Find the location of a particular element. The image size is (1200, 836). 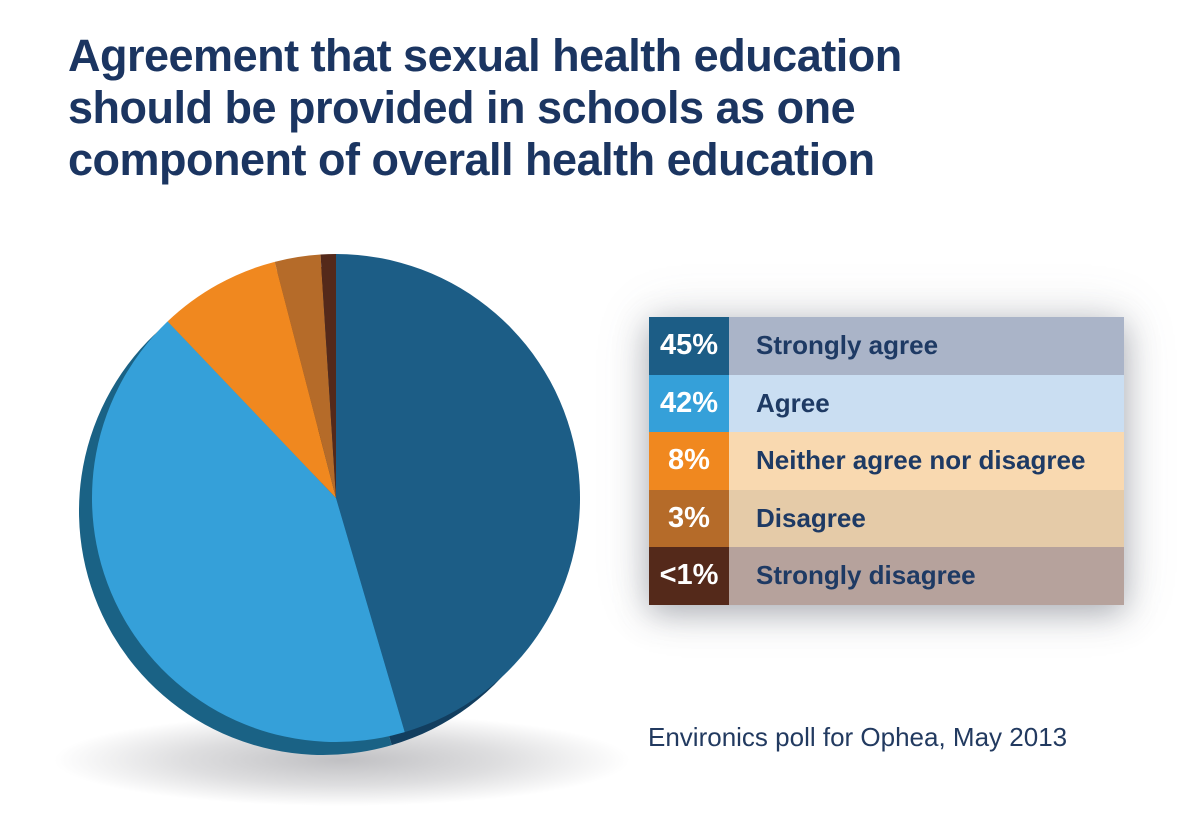

chart-title-line-2: should be provided in schools as one is located at coordinates (462, 107).